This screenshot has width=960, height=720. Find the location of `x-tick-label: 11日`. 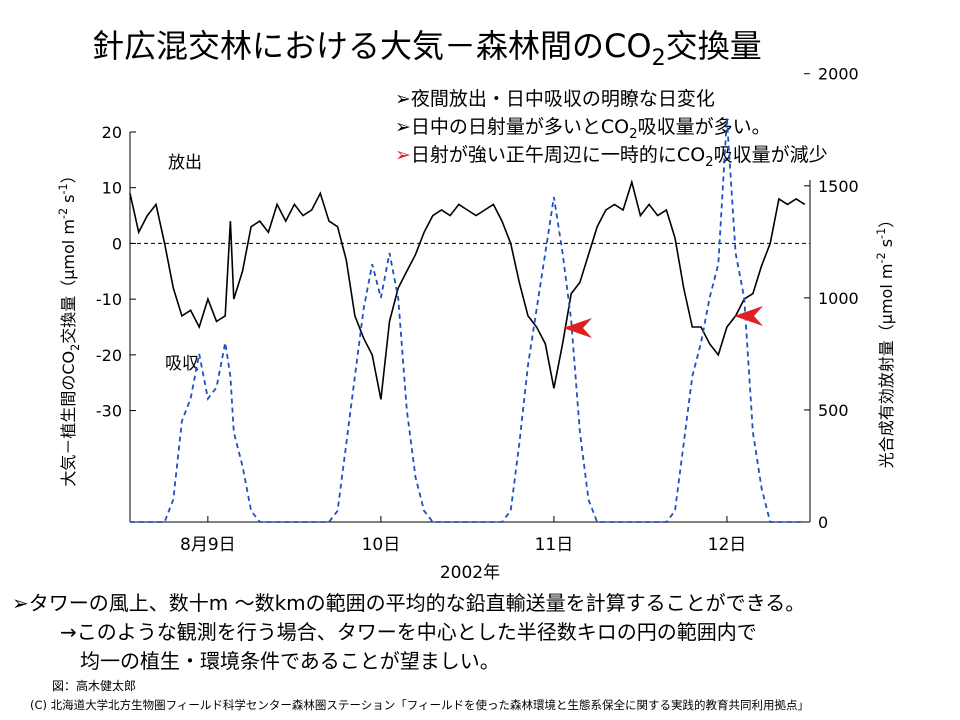

x-tick-label: 11日 is located at coordinates (554, 545).